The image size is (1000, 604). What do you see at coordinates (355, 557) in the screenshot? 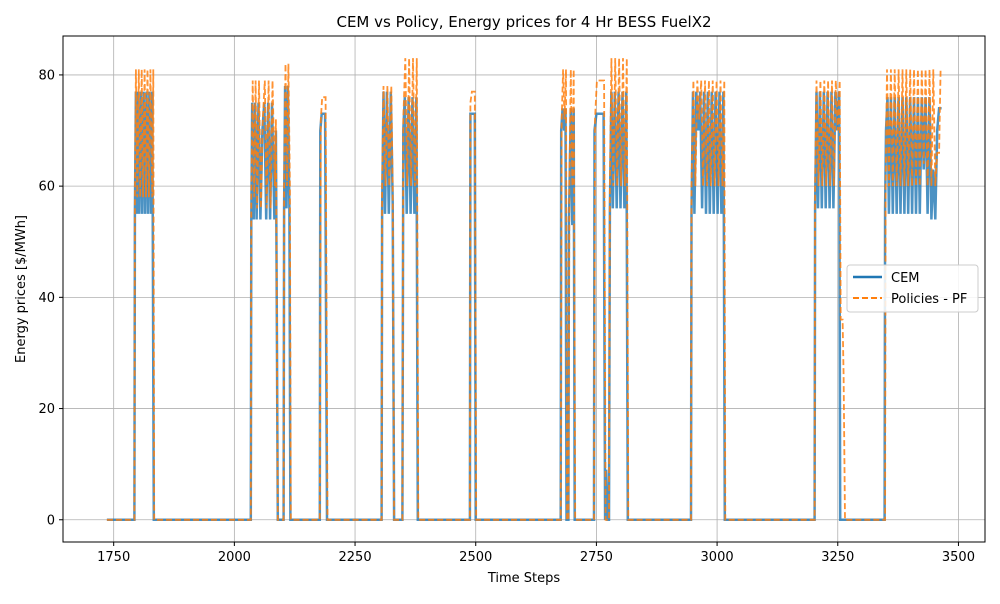
I see `x-tick-label: 2250` at bounding box center [355, 557].